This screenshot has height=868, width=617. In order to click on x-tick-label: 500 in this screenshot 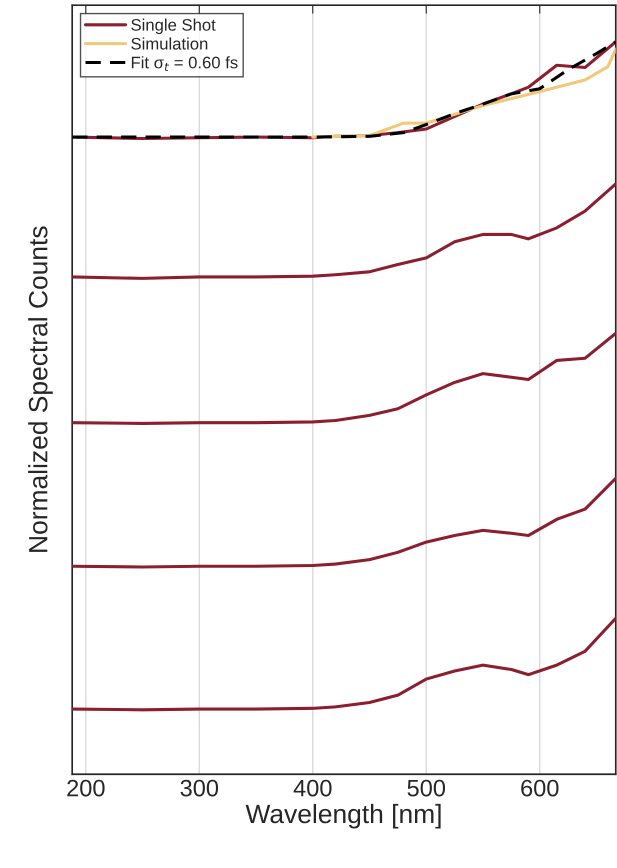, I will do `click(427, 788)`.